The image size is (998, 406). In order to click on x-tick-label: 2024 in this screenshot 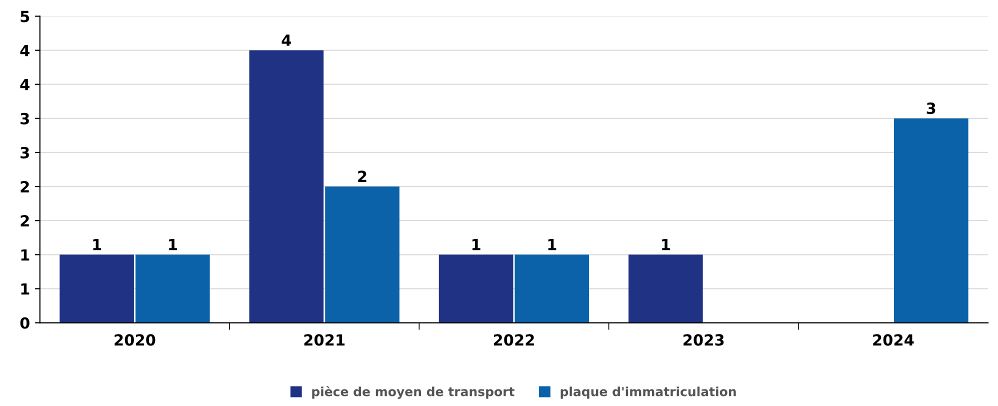, I will do `click(893, 340)`.